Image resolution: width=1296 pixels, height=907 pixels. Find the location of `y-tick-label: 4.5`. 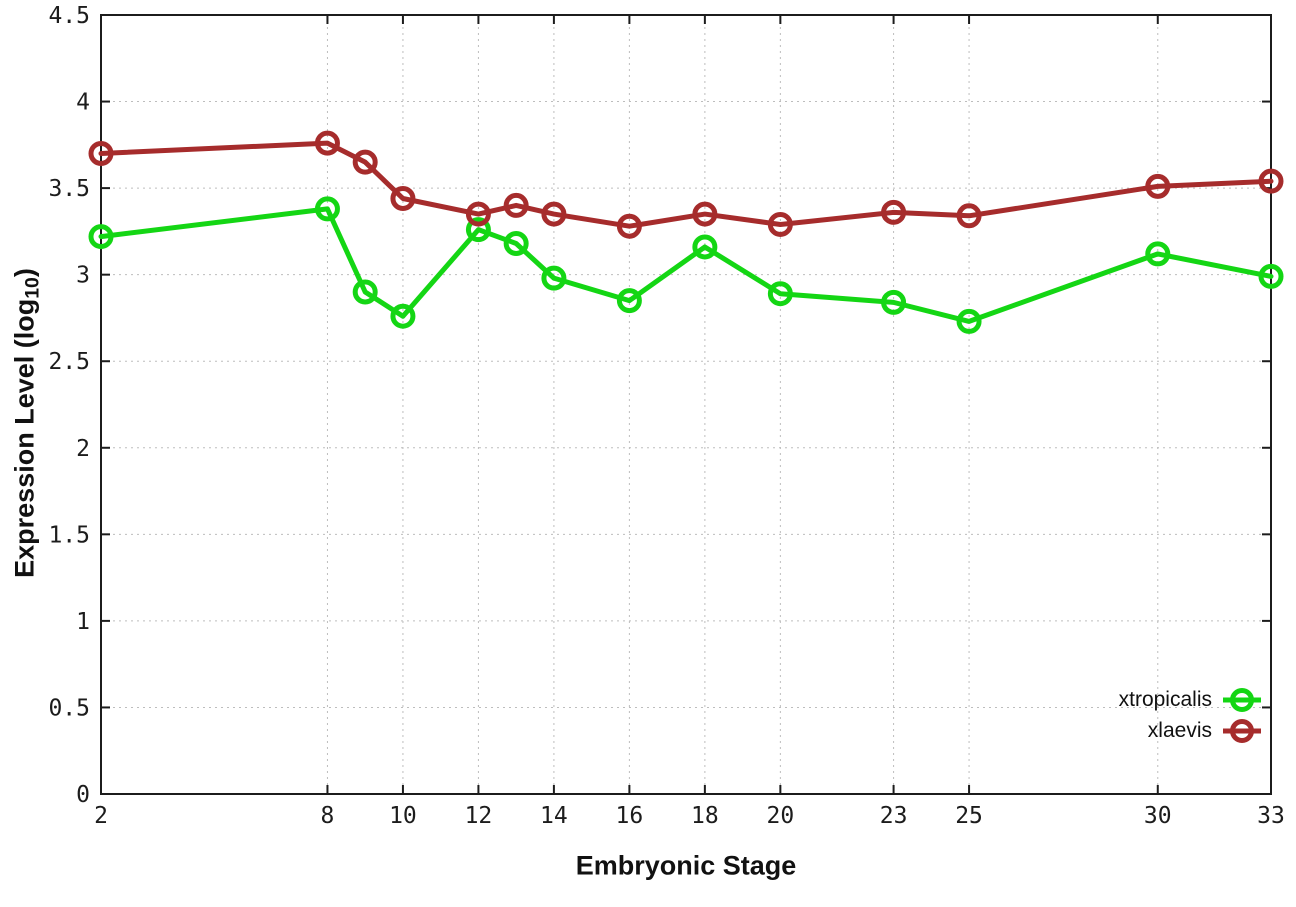

y-tick-label: 4.5 is located at coordinates (69, 16).